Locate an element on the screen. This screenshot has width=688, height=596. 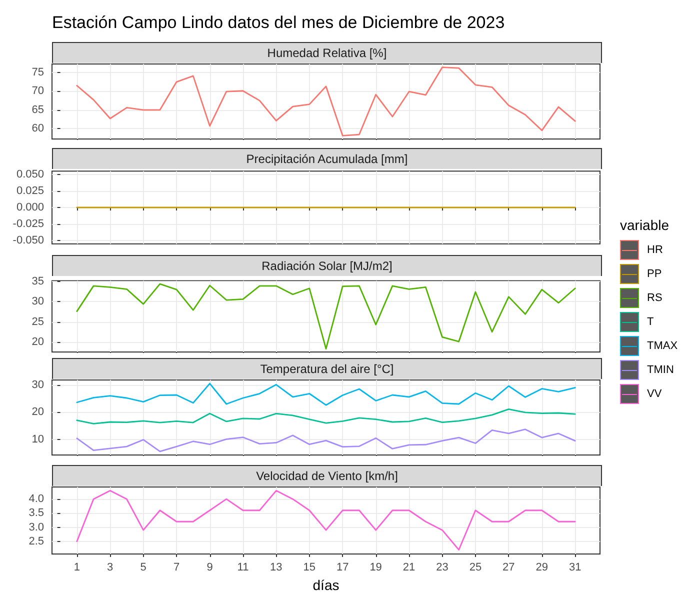
y-tick-label: 3.0 is located at coordinates (36, 527).